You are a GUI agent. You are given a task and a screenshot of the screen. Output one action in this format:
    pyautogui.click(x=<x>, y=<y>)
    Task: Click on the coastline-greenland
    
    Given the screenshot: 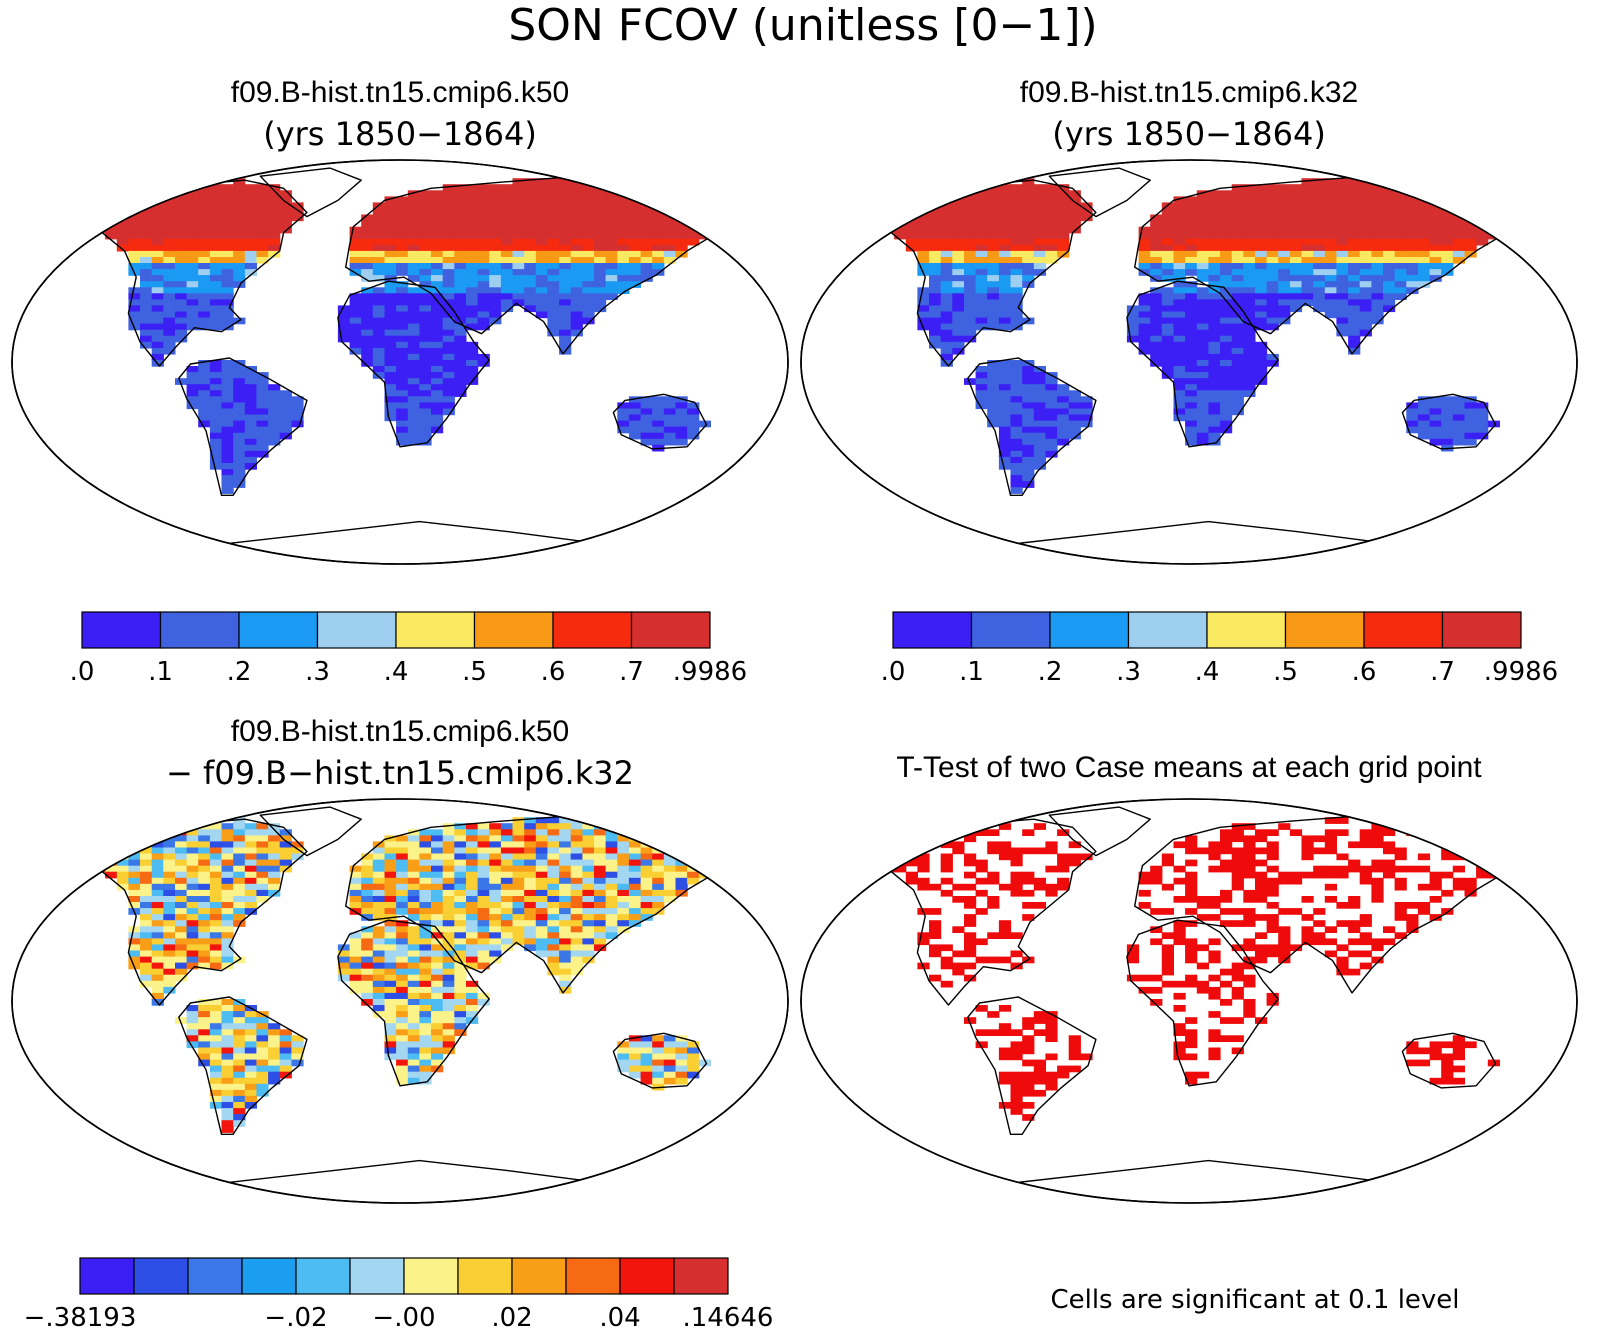 What is the action you would take?
    pyautogui.click(x=310, y=192)
    